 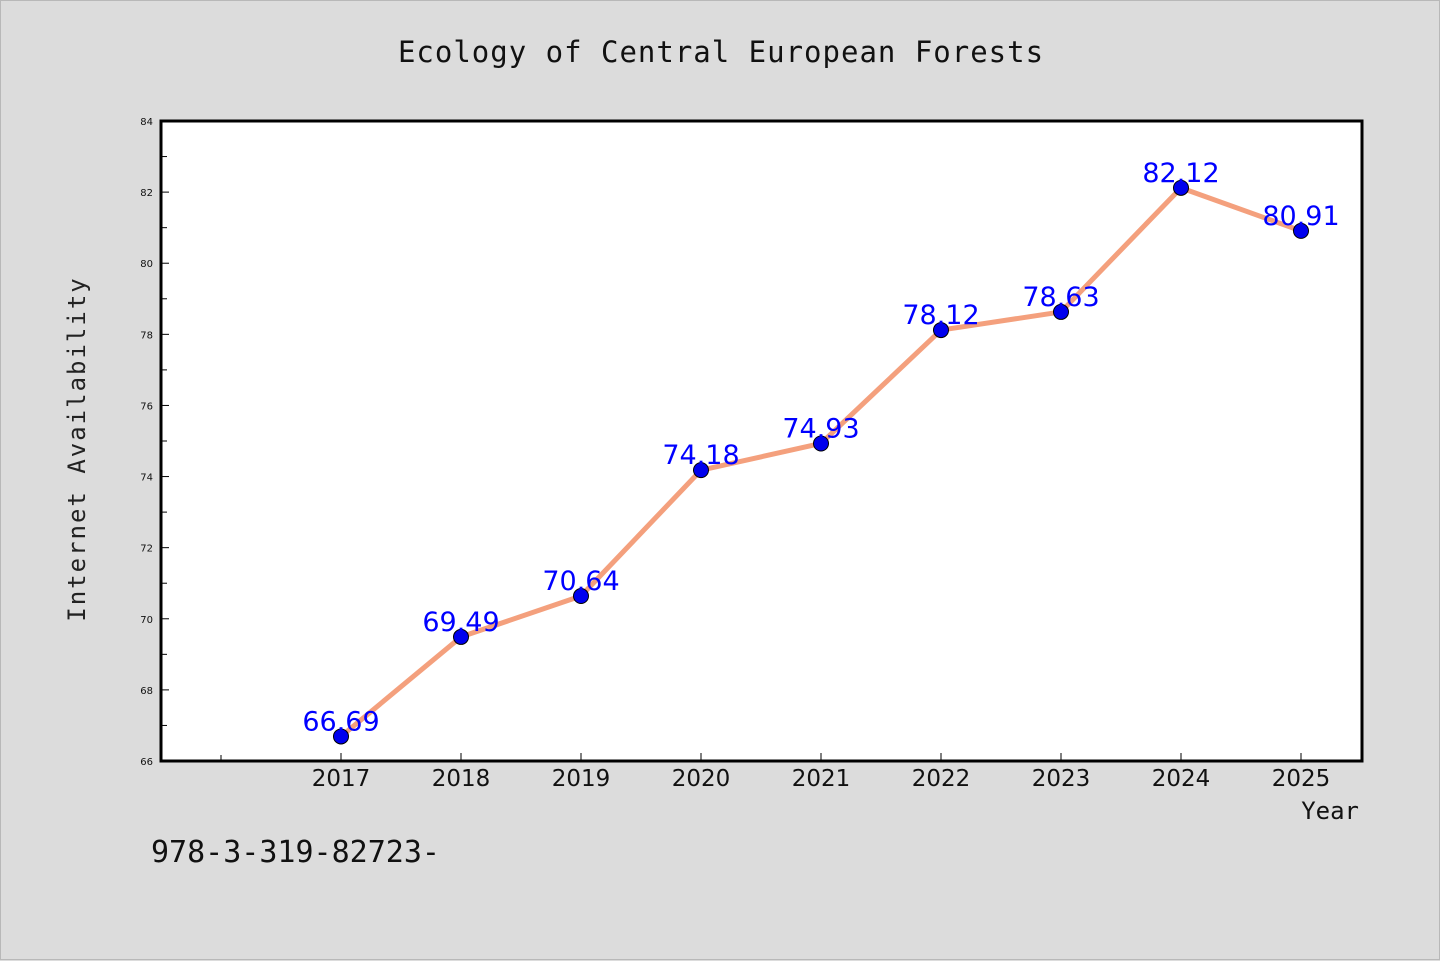 I want to click on y-tick-label: 82, so click(x=146, y=193).